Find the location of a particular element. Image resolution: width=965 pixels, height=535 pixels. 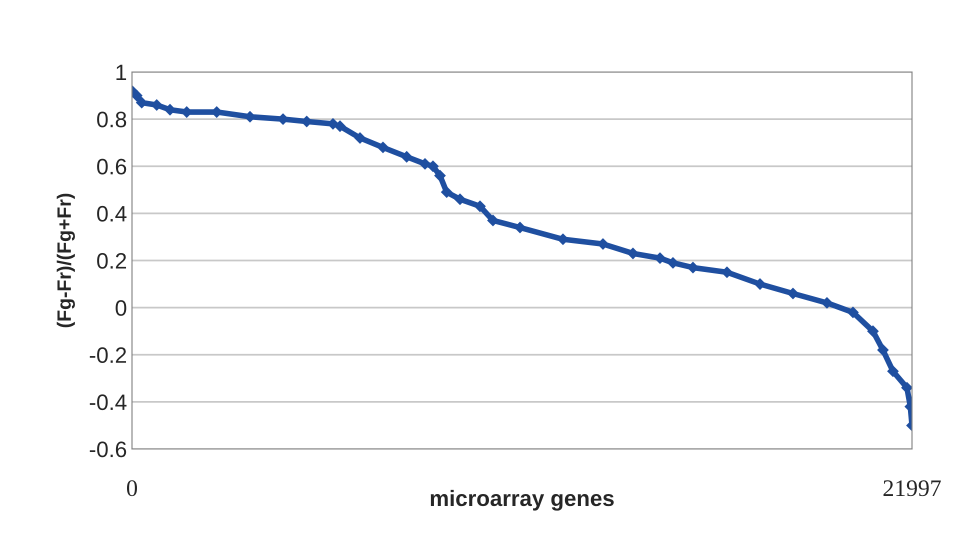

y-tick-label: 0.6 is located at coordinates (111, 166).